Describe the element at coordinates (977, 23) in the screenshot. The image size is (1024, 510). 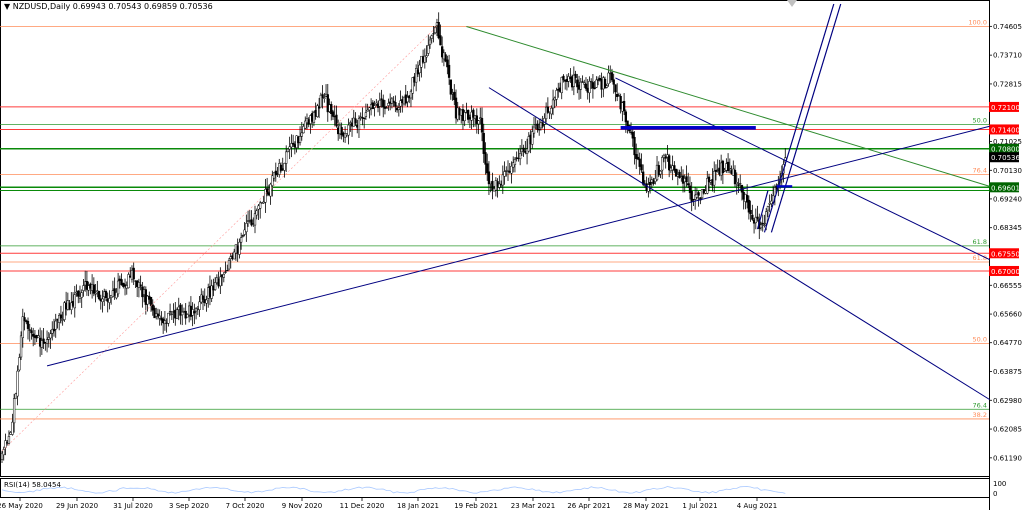
I see `fib-level-label: 100.0` at that location.